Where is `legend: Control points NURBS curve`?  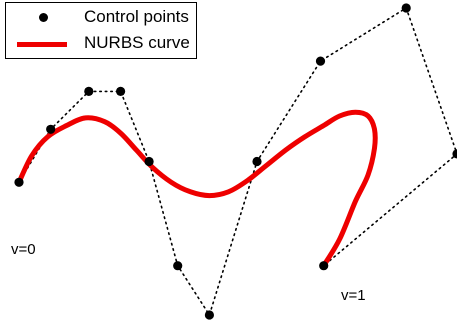 legend: Control points NURBS curve is located at coordinates (101, 30).